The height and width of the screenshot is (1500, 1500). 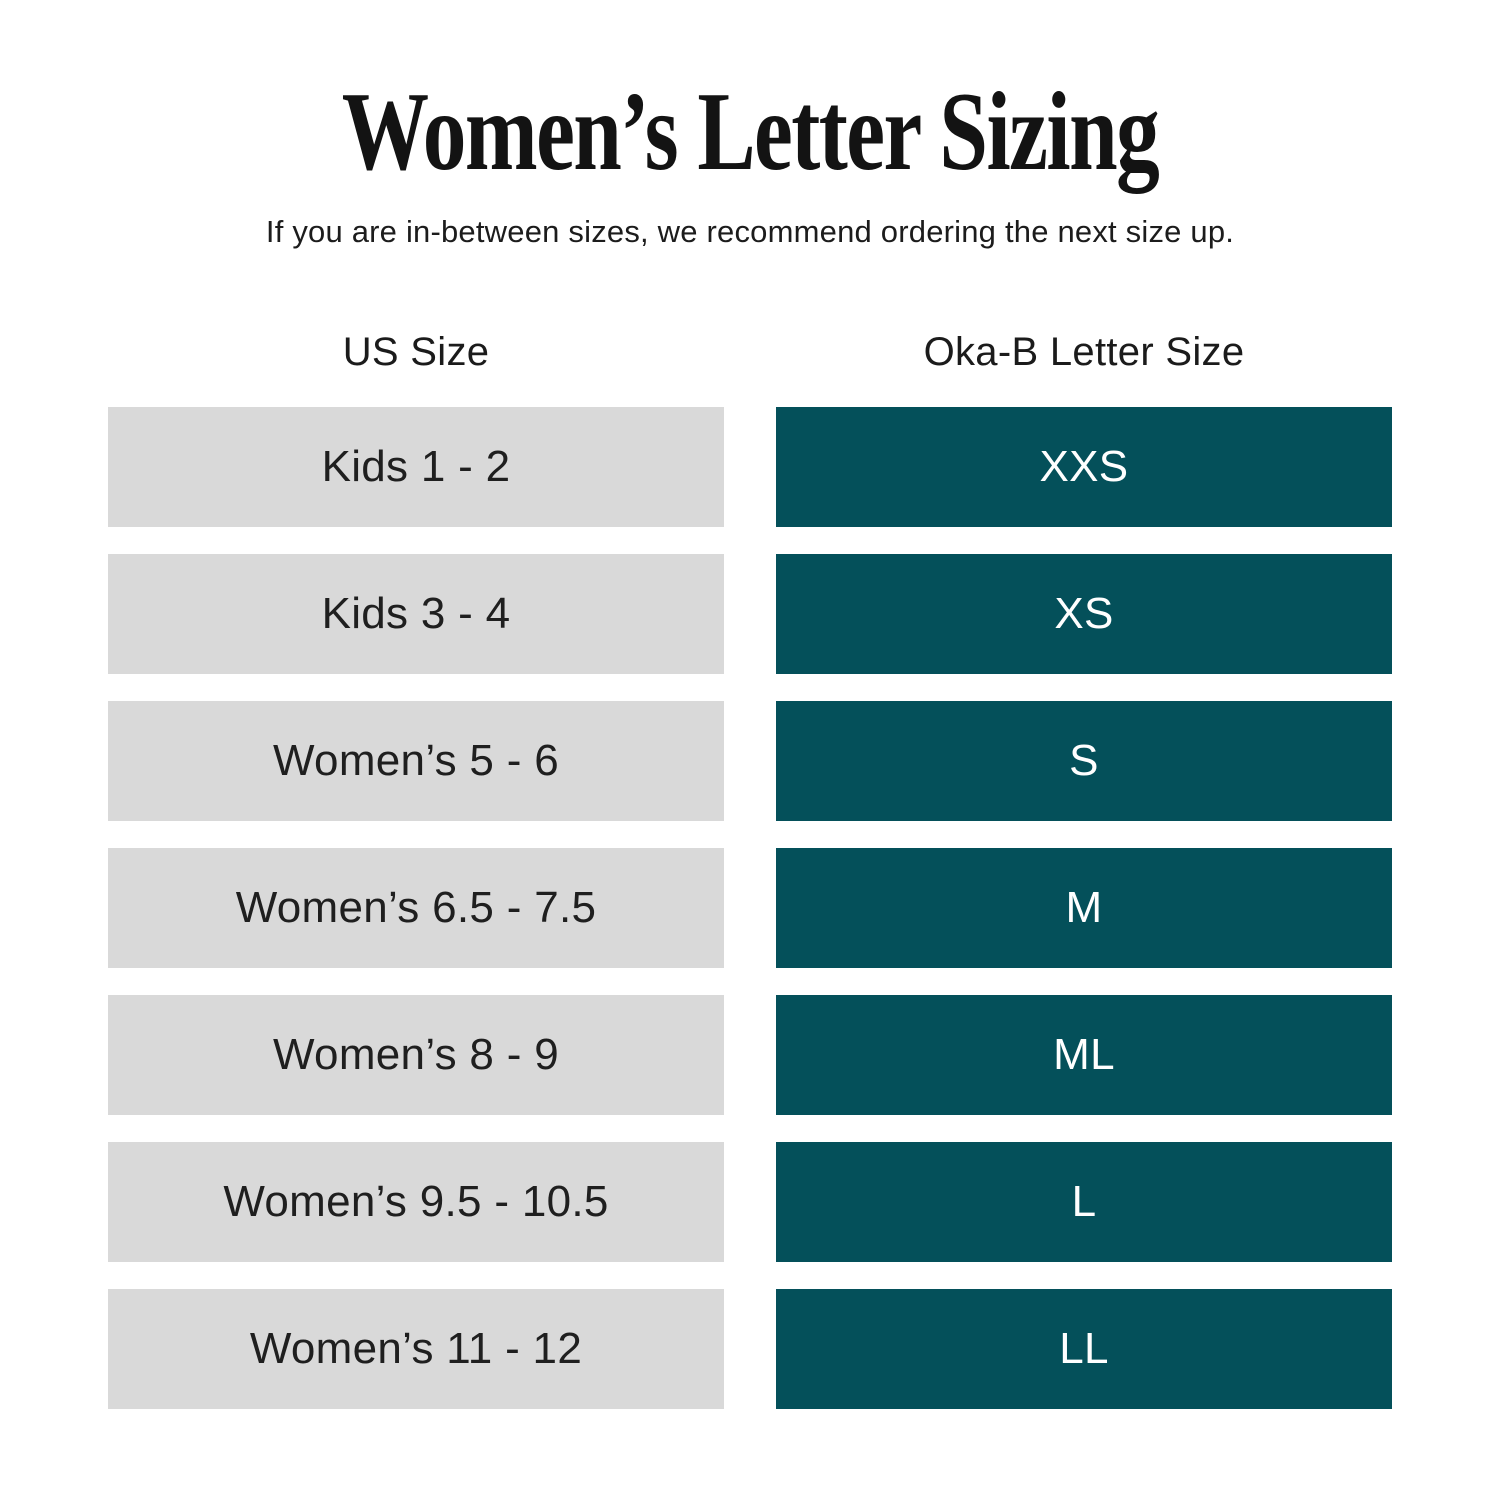 What do you see at coordinates (750, 1349) in the screenshot?
I see `table-row: Women’s 11 - 12 LL` at bounding box center [750, 1349].